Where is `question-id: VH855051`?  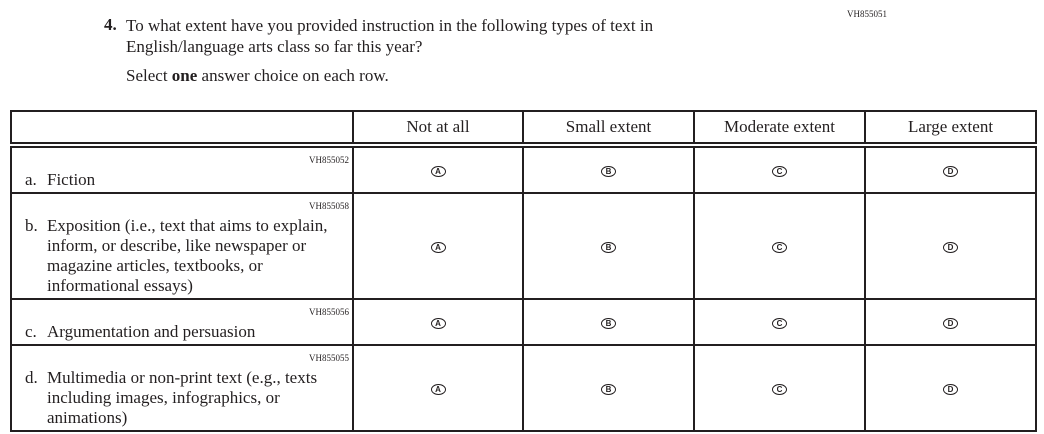
question-id: VH855051 is located at coordinates (867, 14).